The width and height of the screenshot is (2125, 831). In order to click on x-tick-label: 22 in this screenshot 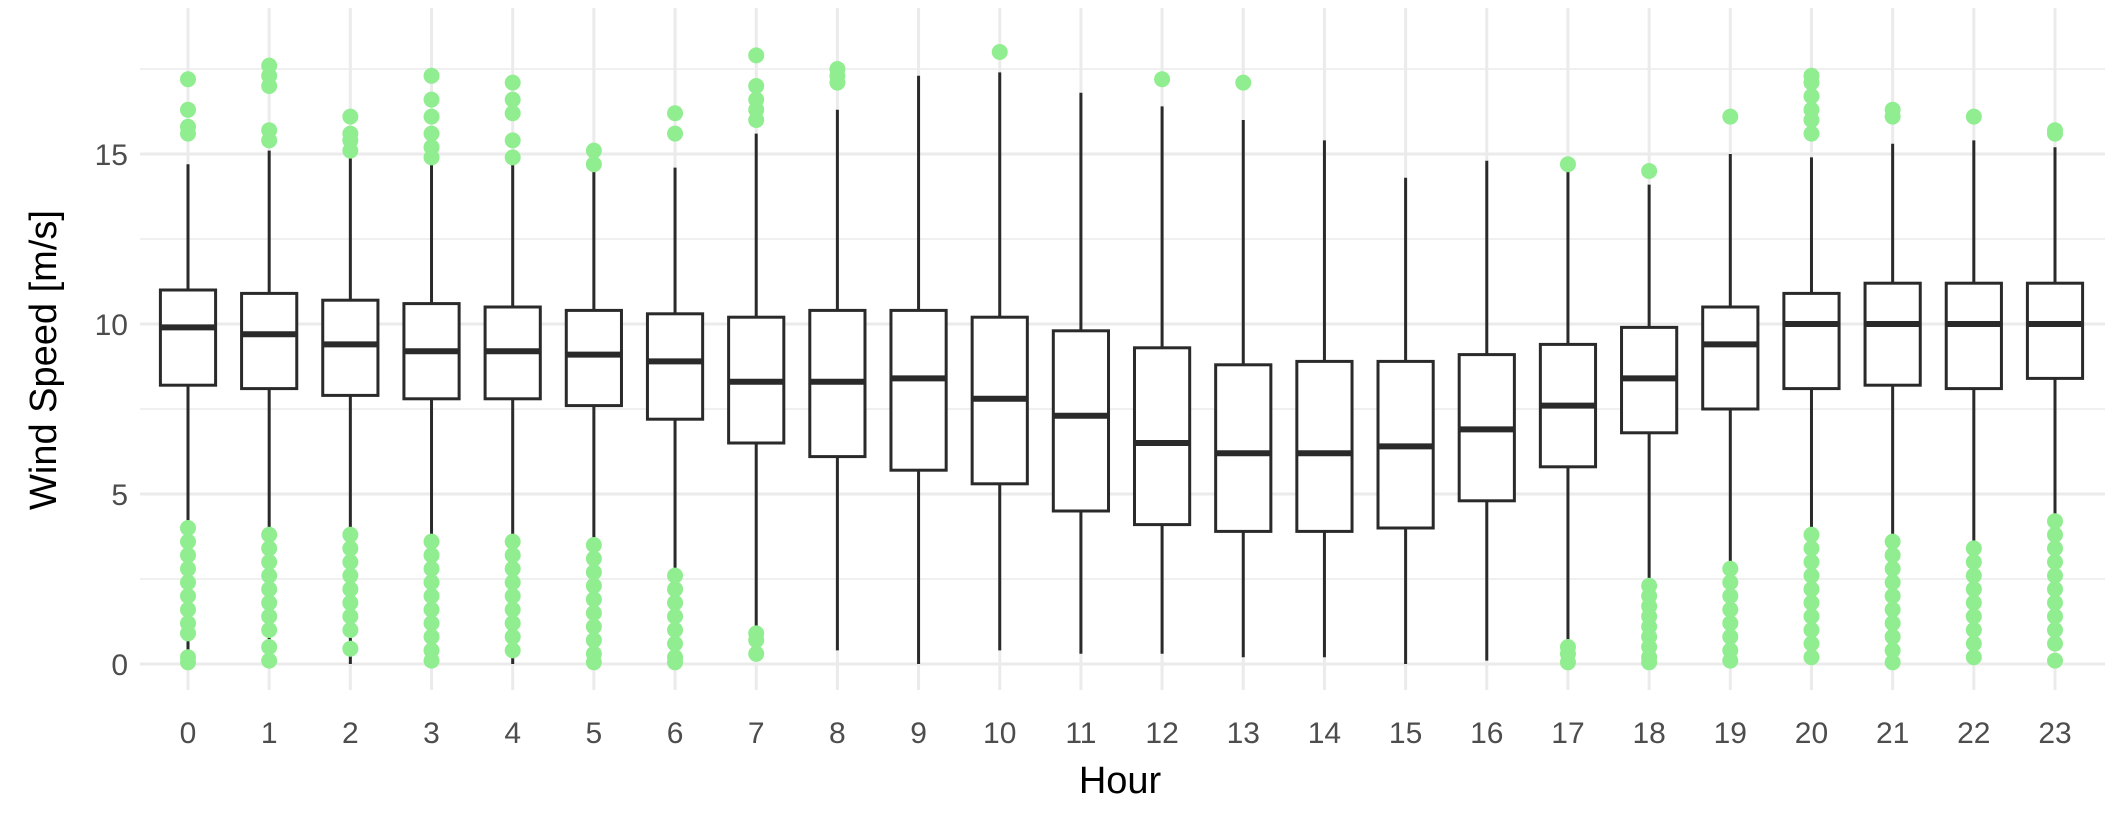, I will do `click(1973, 733)`.